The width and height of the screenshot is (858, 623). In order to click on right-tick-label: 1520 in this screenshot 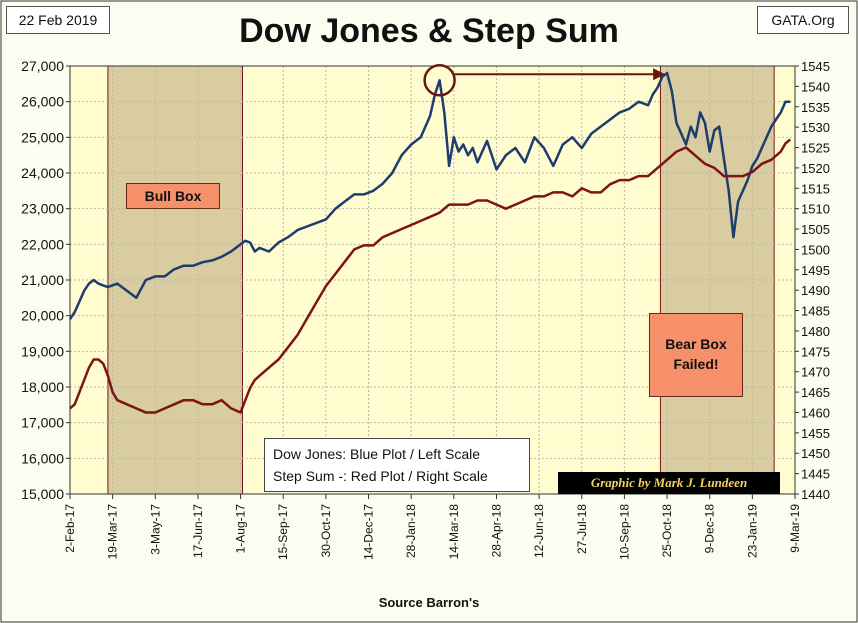, I will do `click(815, 168)`.